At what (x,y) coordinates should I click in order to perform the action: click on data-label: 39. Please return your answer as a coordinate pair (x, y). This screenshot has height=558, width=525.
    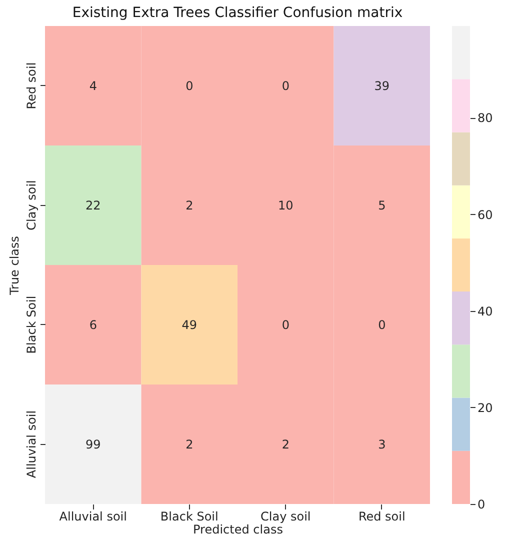
    Looking at the image, I should click on (382, 85).